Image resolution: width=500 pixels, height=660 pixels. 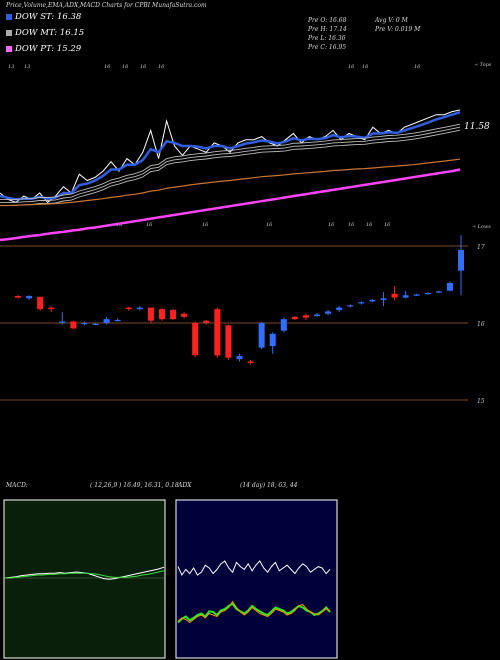 I want to click on legend-dow-mt: DOW MT: 16.15, so click(x=45, y=33).